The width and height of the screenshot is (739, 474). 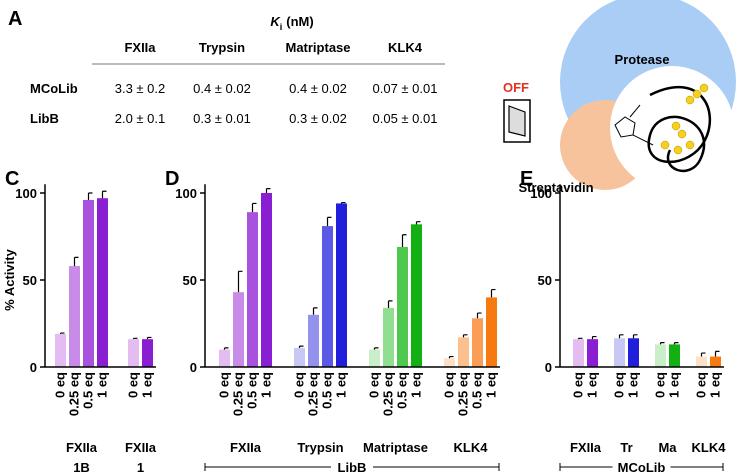 What do you see at coordinates (9, 279) in the screenshot?
I see `y-axis-label: % Activity` at bounding box center [9, 279].